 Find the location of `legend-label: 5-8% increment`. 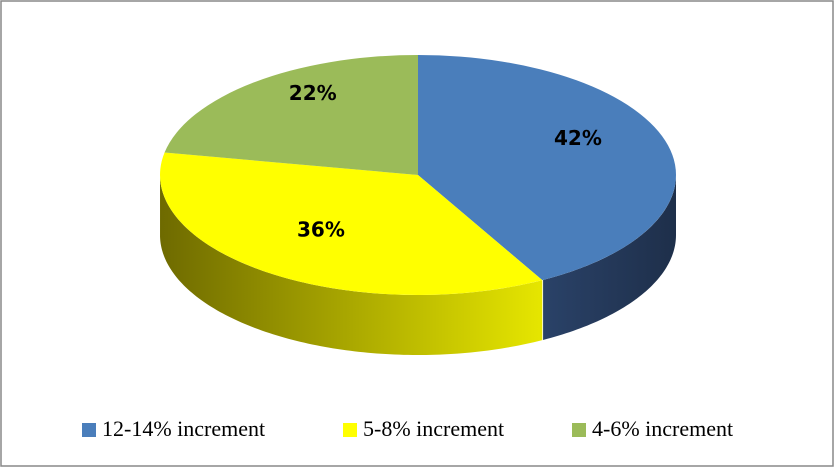

legend-label: 5-8% increment is located at coordinates (433, 428).